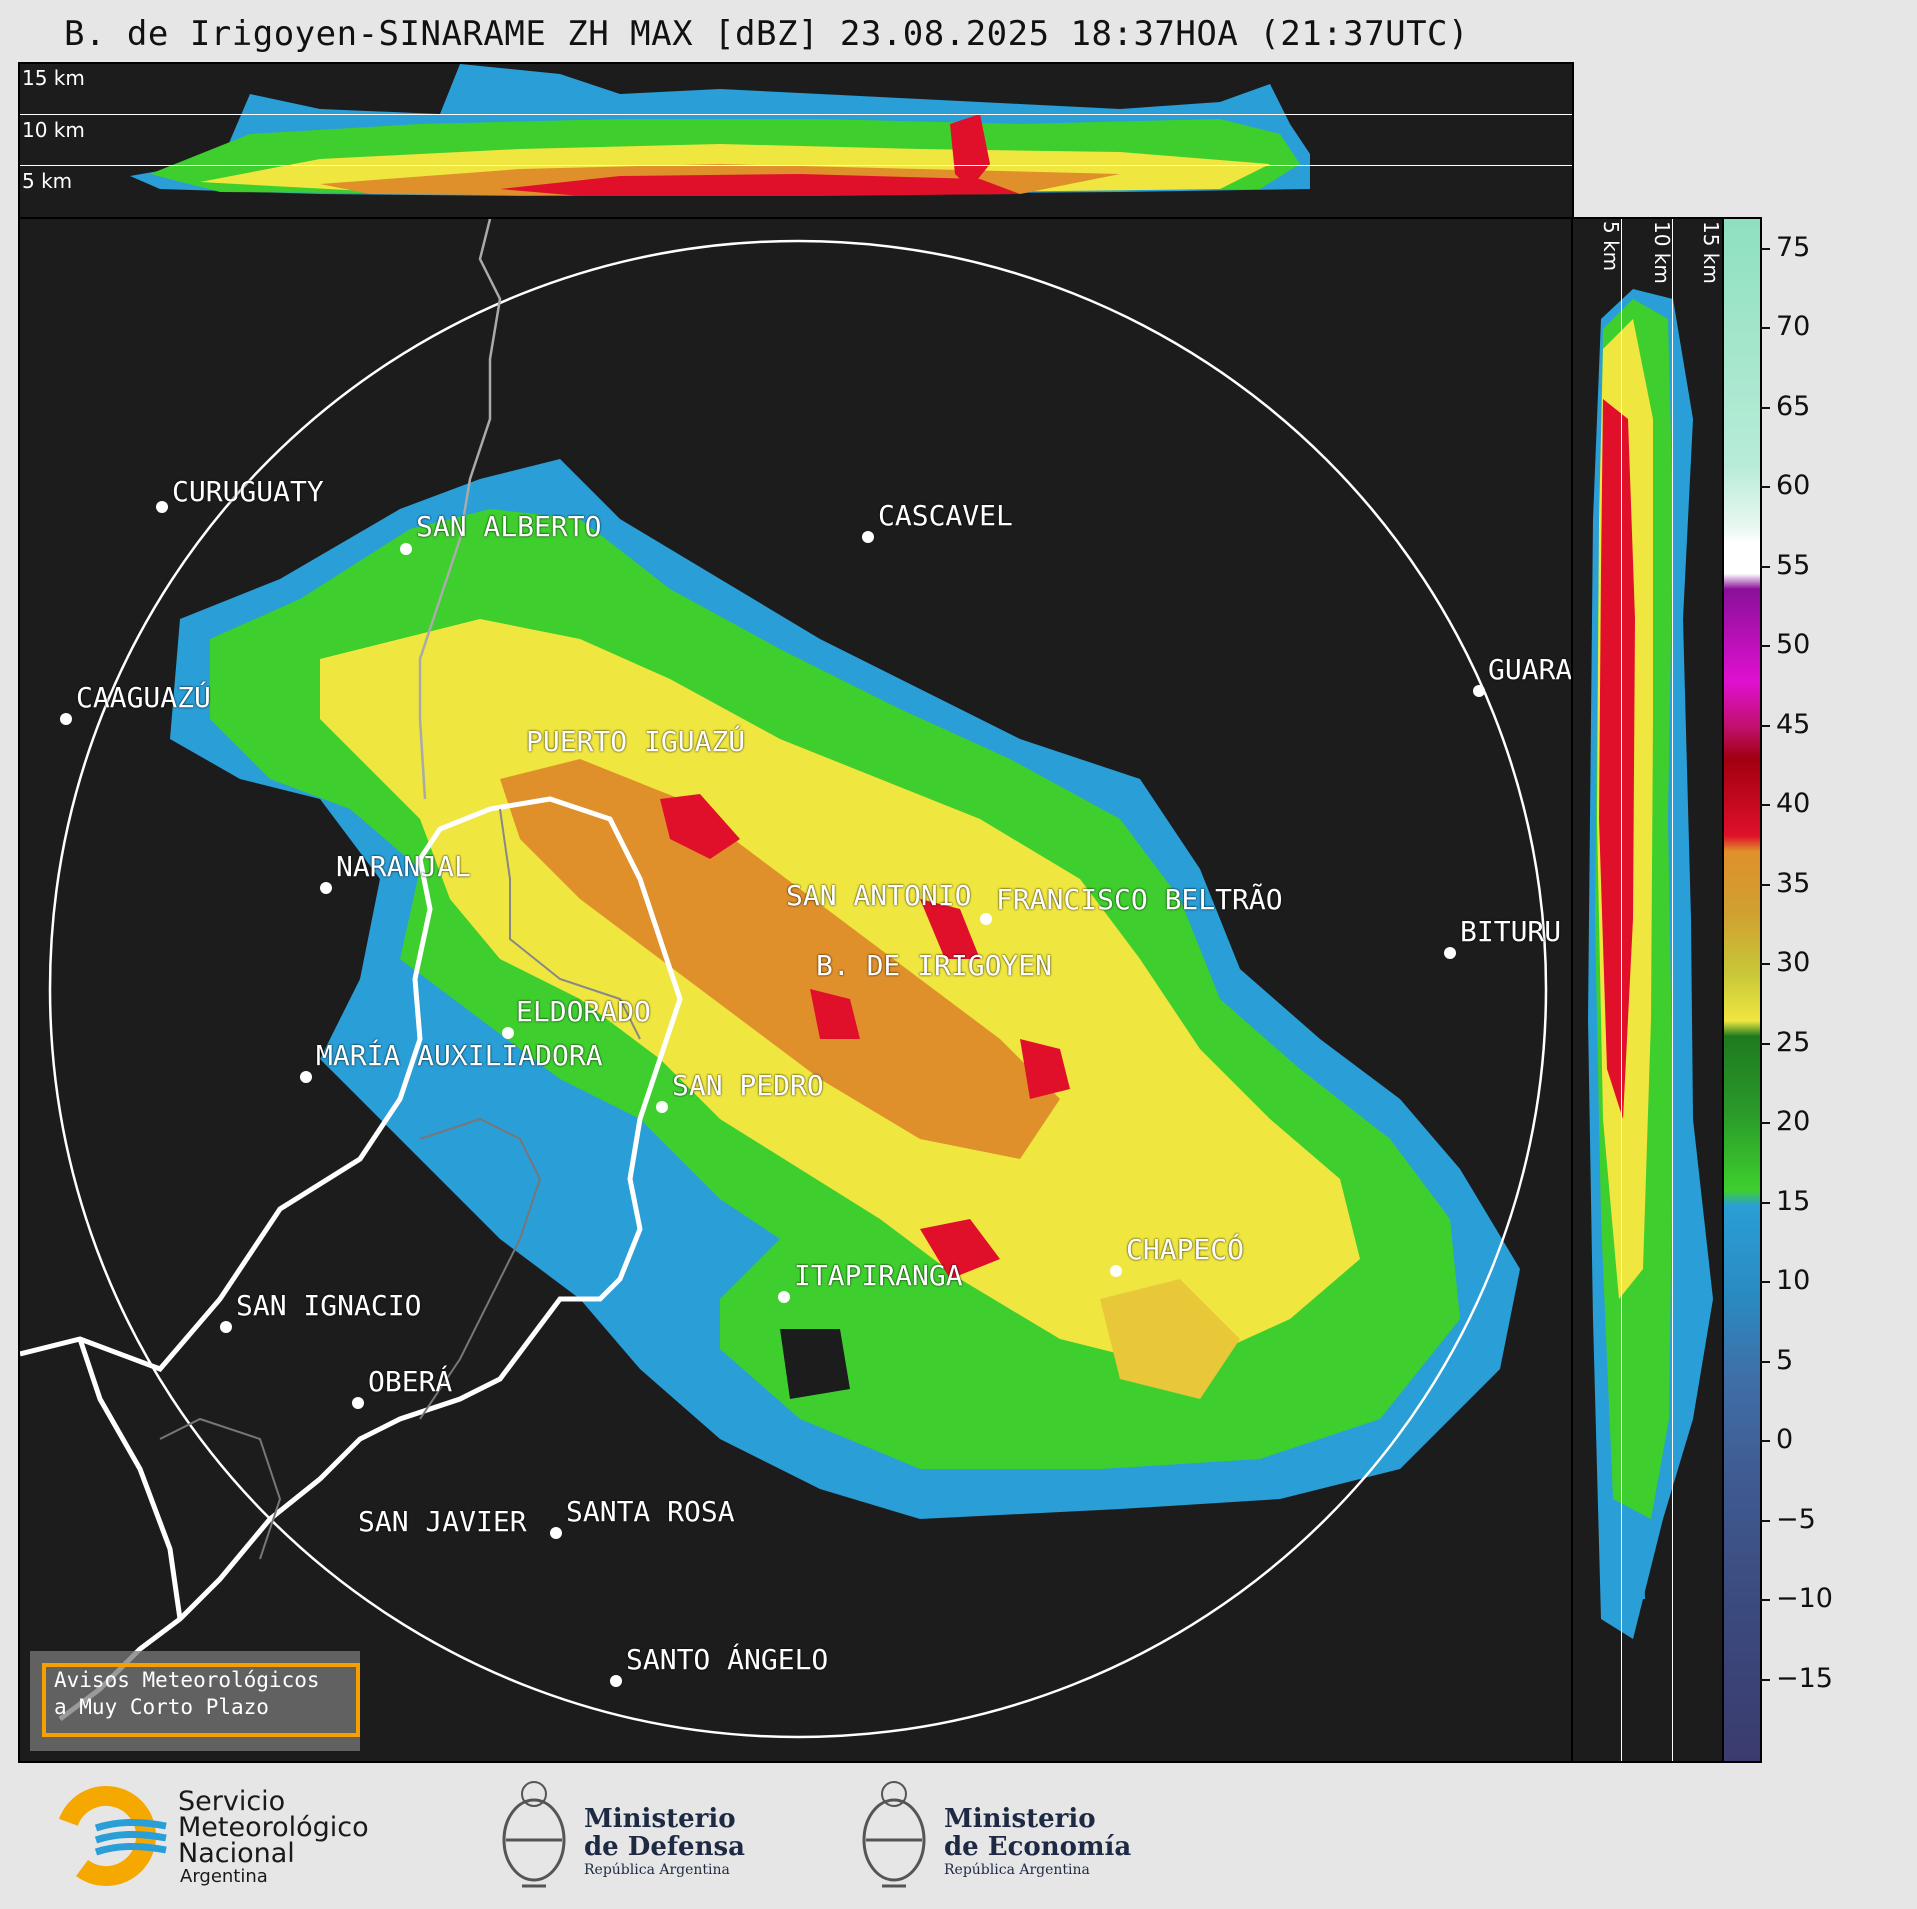  I want to click on right-cross-section-echo, so click(1650, 964).